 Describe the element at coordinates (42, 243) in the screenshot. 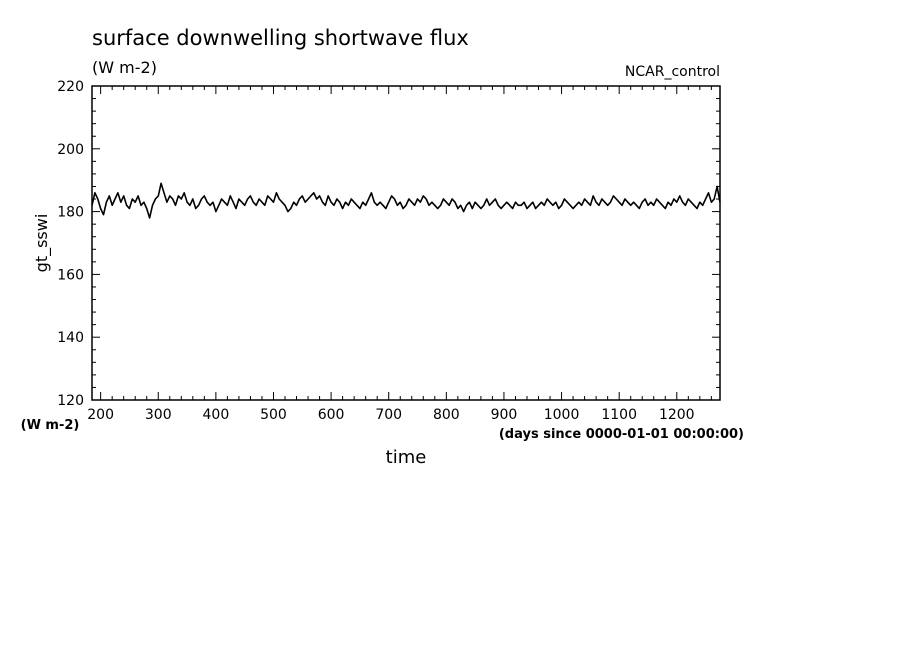

I see `y-axis-label: gt_sswi` at that location.